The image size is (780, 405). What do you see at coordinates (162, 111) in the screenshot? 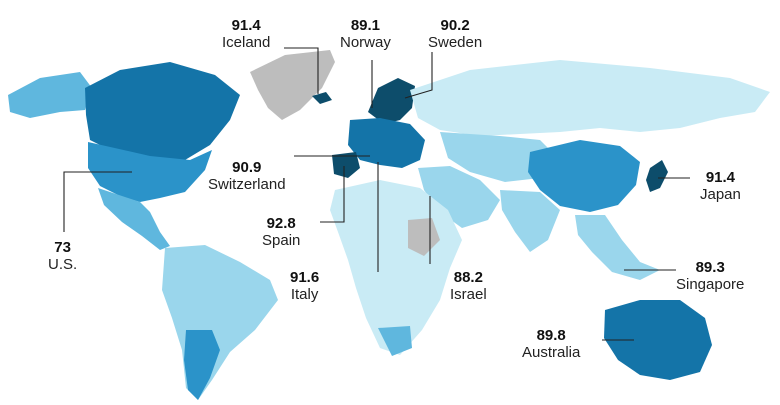
I see `region-canada` at bounding box center [162, 111].